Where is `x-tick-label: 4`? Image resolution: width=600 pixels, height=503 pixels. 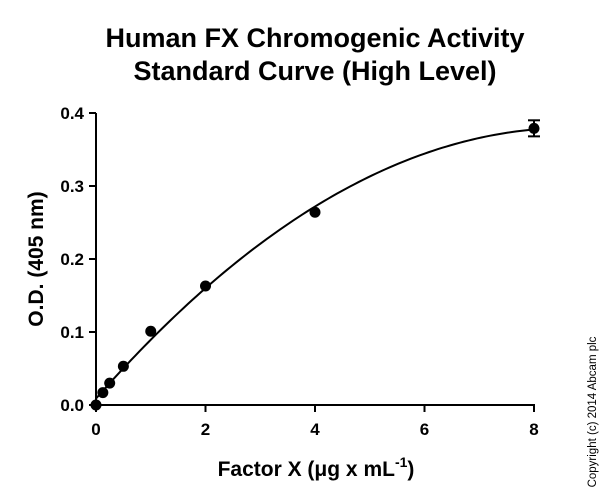 x-tick-label: 4 is located at coordinates (315, 429).